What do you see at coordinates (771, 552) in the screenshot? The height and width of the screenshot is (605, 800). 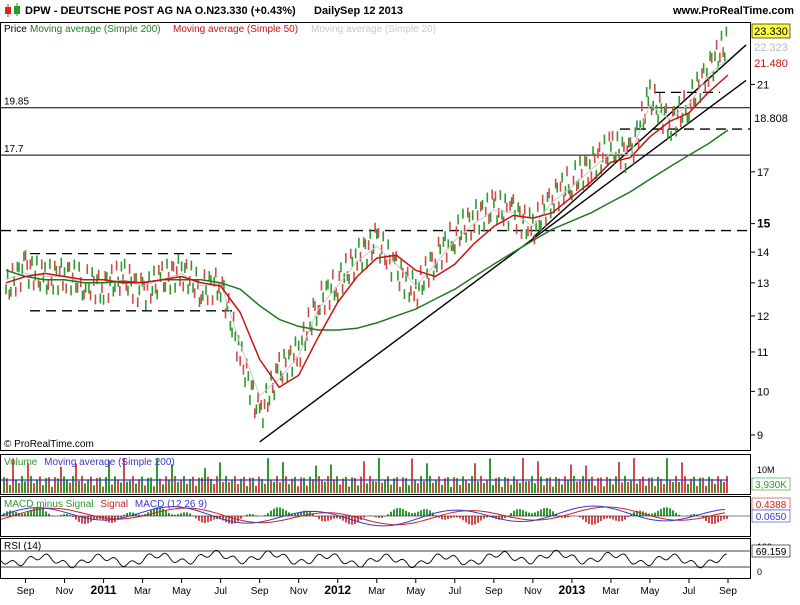 I see `rsi-value-label: 69.159` at bounding box center [771, 552].